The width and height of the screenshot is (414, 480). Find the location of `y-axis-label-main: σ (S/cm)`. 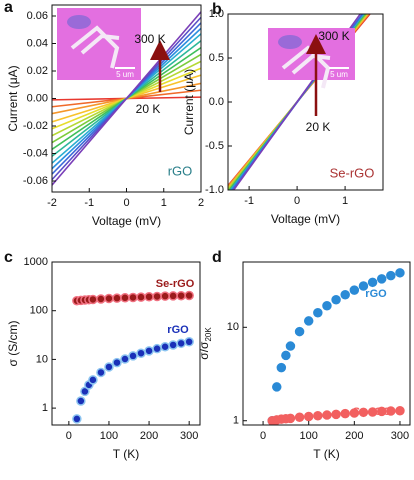

y-axis-label-main: σ (S/cm) is located at coordinates (13, 343).